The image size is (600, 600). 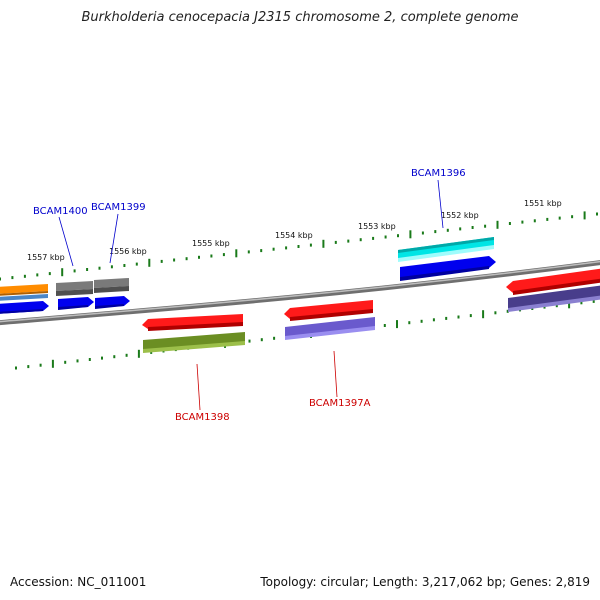 What do you see at coordinates (340, 403) in the screenshot?
I see `gene-label-bcam1397a: BCAM1397A` at bounding box center [340, 403].